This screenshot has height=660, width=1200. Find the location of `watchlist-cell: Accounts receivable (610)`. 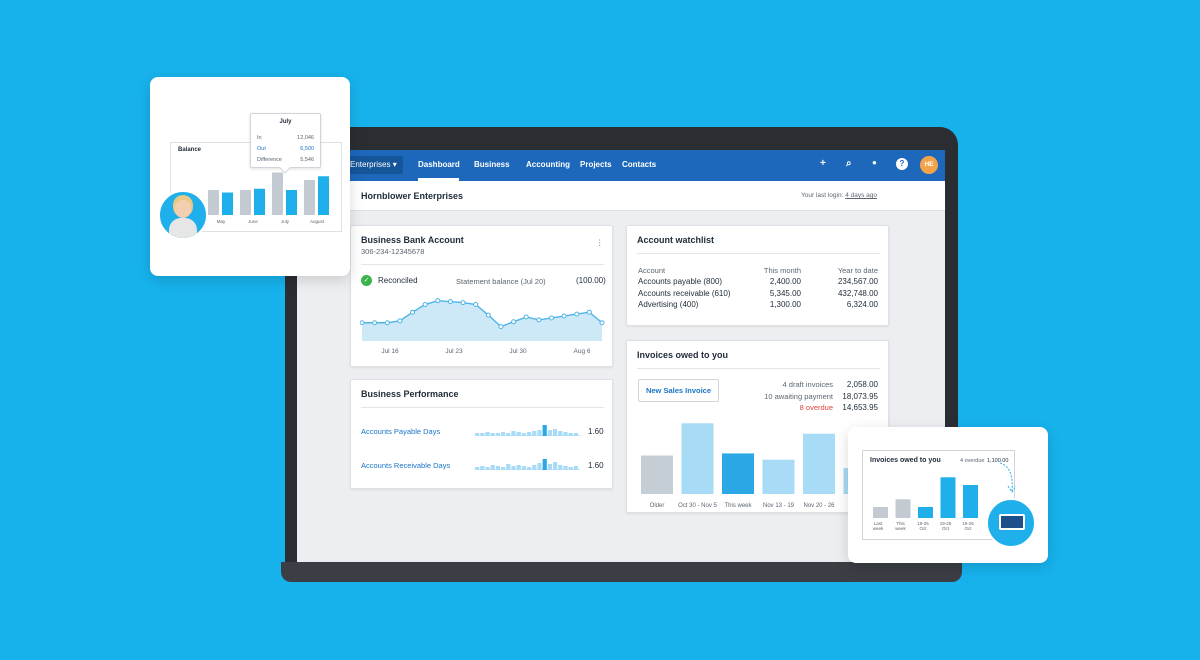

watchlist-cell: Accounts receivable (610) is located at coordinates (684, 293).